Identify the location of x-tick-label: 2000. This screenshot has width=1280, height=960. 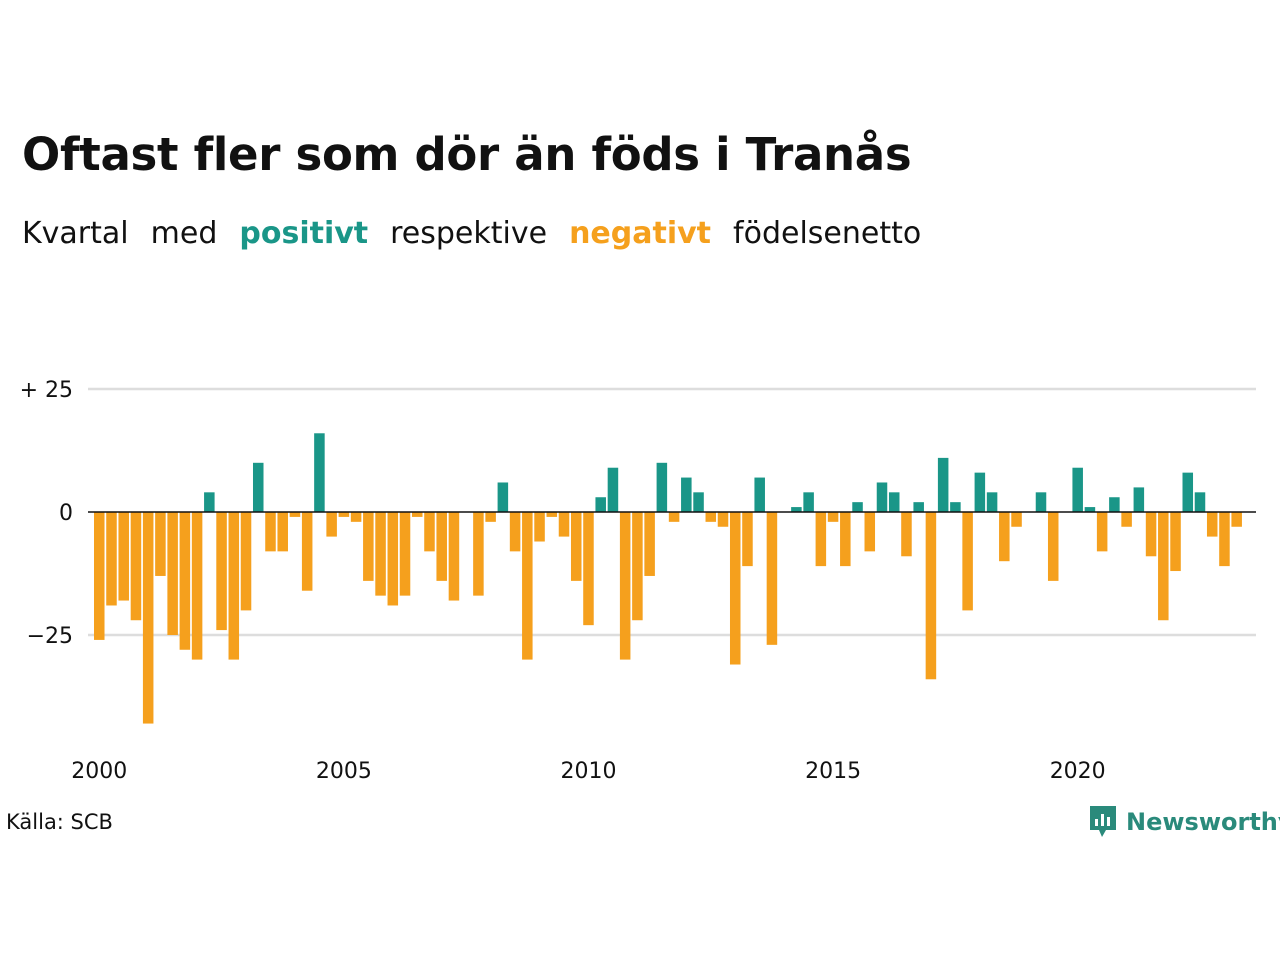
(99, 769).